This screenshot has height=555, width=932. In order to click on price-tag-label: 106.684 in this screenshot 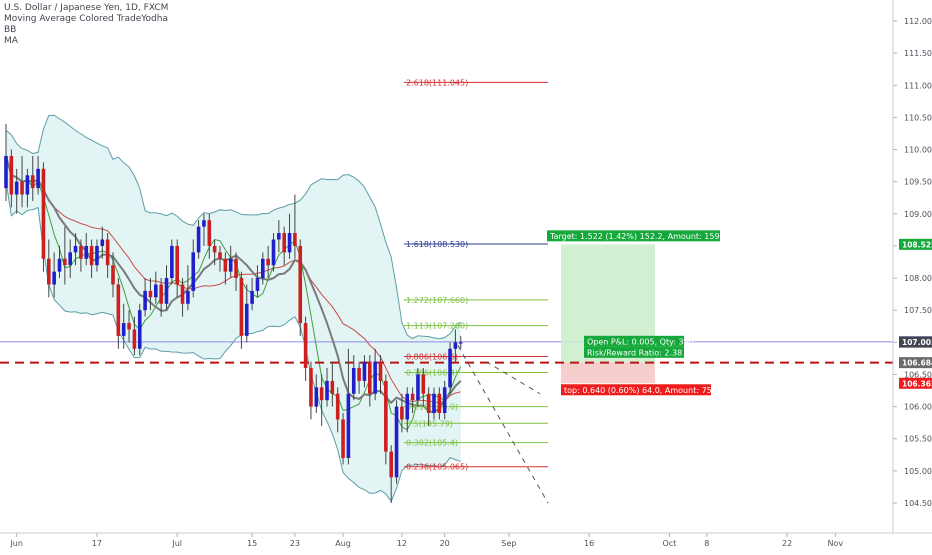, I will do `click(917, 363)`.